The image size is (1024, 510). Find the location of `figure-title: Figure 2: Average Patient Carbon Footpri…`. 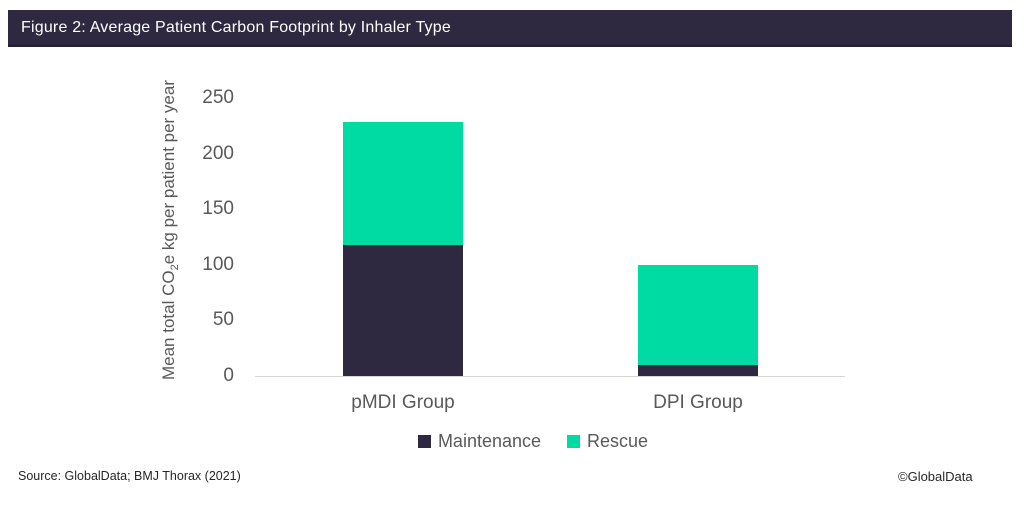

figure-title: Figure 2: Average Patient Carbon Footpri… is located at coordinates (236, 27).